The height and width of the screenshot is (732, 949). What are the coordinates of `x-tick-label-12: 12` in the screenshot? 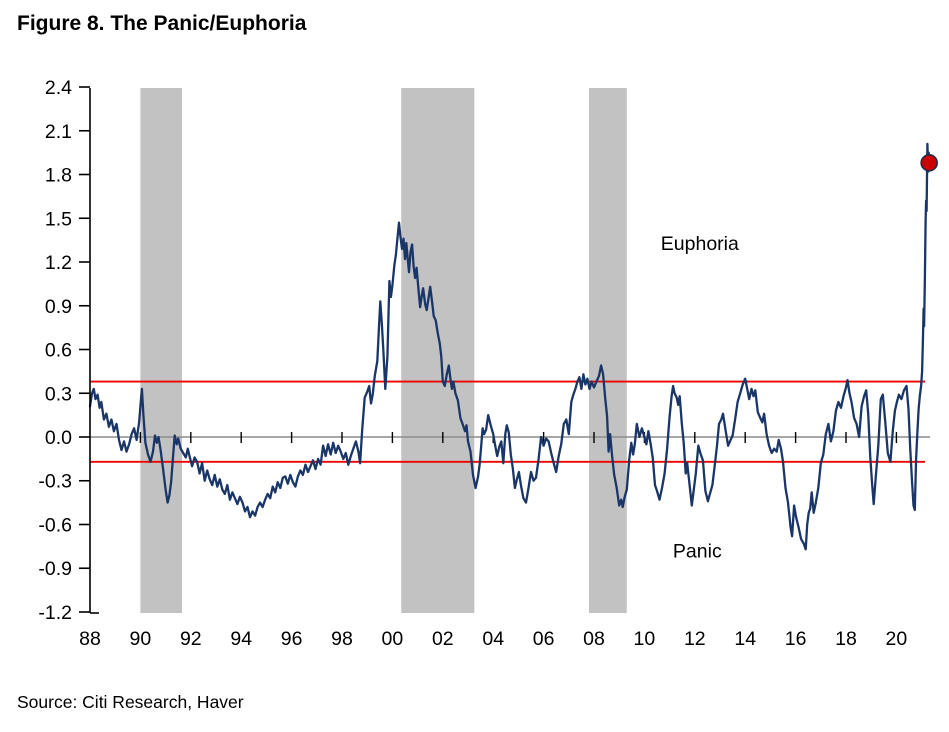 It's located at (695, 639).